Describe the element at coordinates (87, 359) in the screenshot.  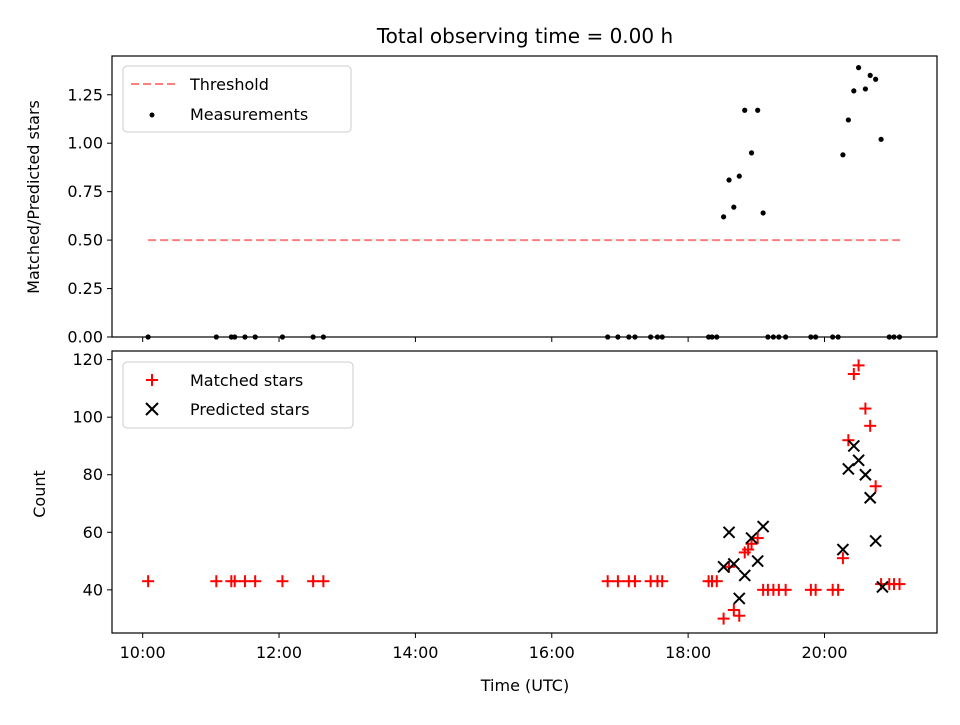
I see `y-tick-label: 120` at that location.